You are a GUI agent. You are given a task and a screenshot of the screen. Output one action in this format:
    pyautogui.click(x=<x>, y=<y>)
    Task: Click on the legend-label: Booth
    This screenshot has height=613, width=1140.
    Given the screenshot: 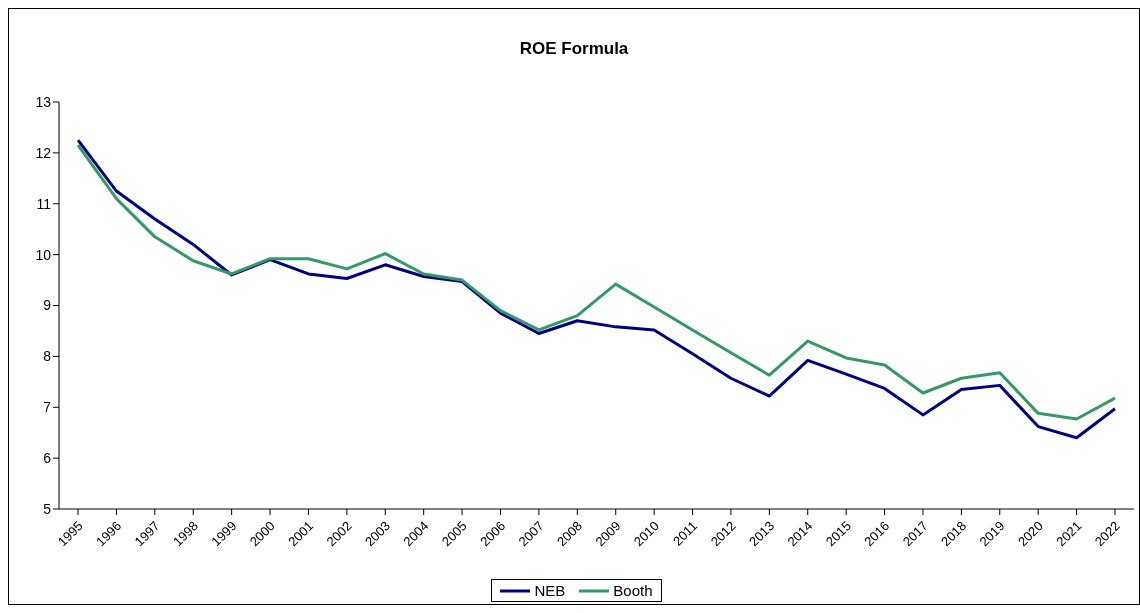 What is the action you would take?
    pyautogui.click(x=632, y=590)
    